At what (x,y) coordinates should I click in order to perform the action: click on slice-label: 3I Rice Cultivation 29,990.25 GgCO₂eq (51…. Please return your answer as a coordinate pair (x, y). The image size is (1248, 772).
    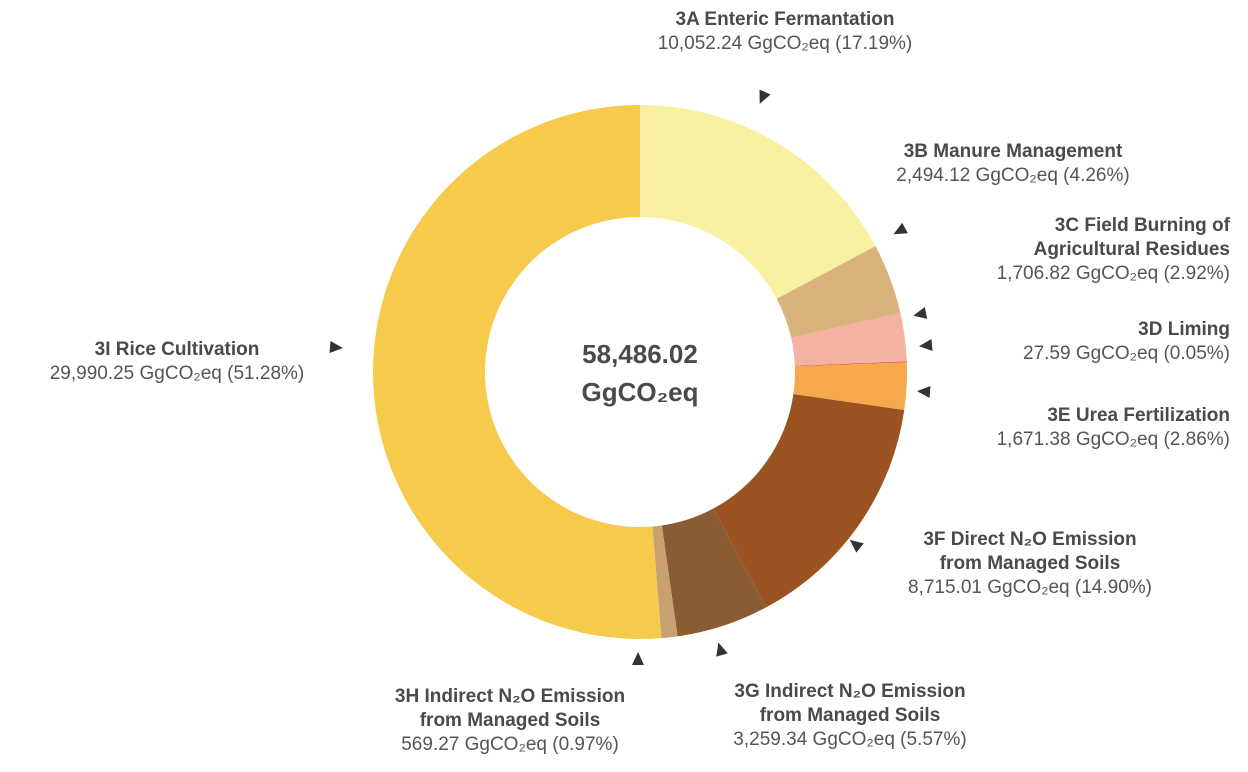
    Looking at the image, I should click on (188, 362).